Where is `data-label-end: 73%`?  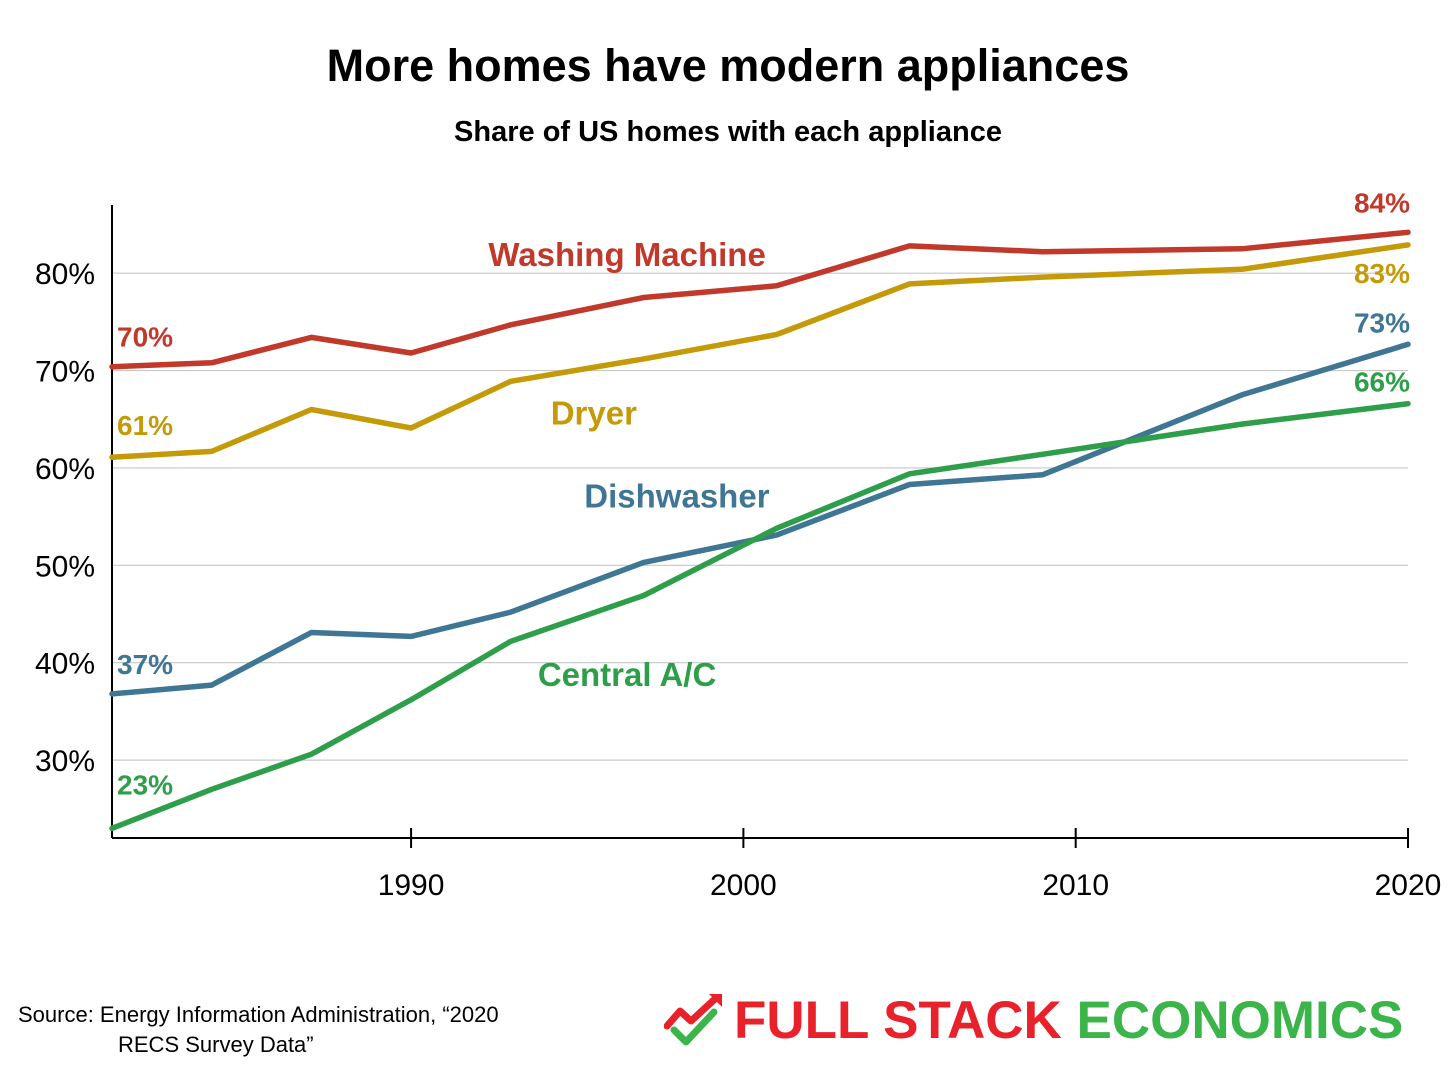
data-label-end: 73% is located at coordinates (1382, 322).